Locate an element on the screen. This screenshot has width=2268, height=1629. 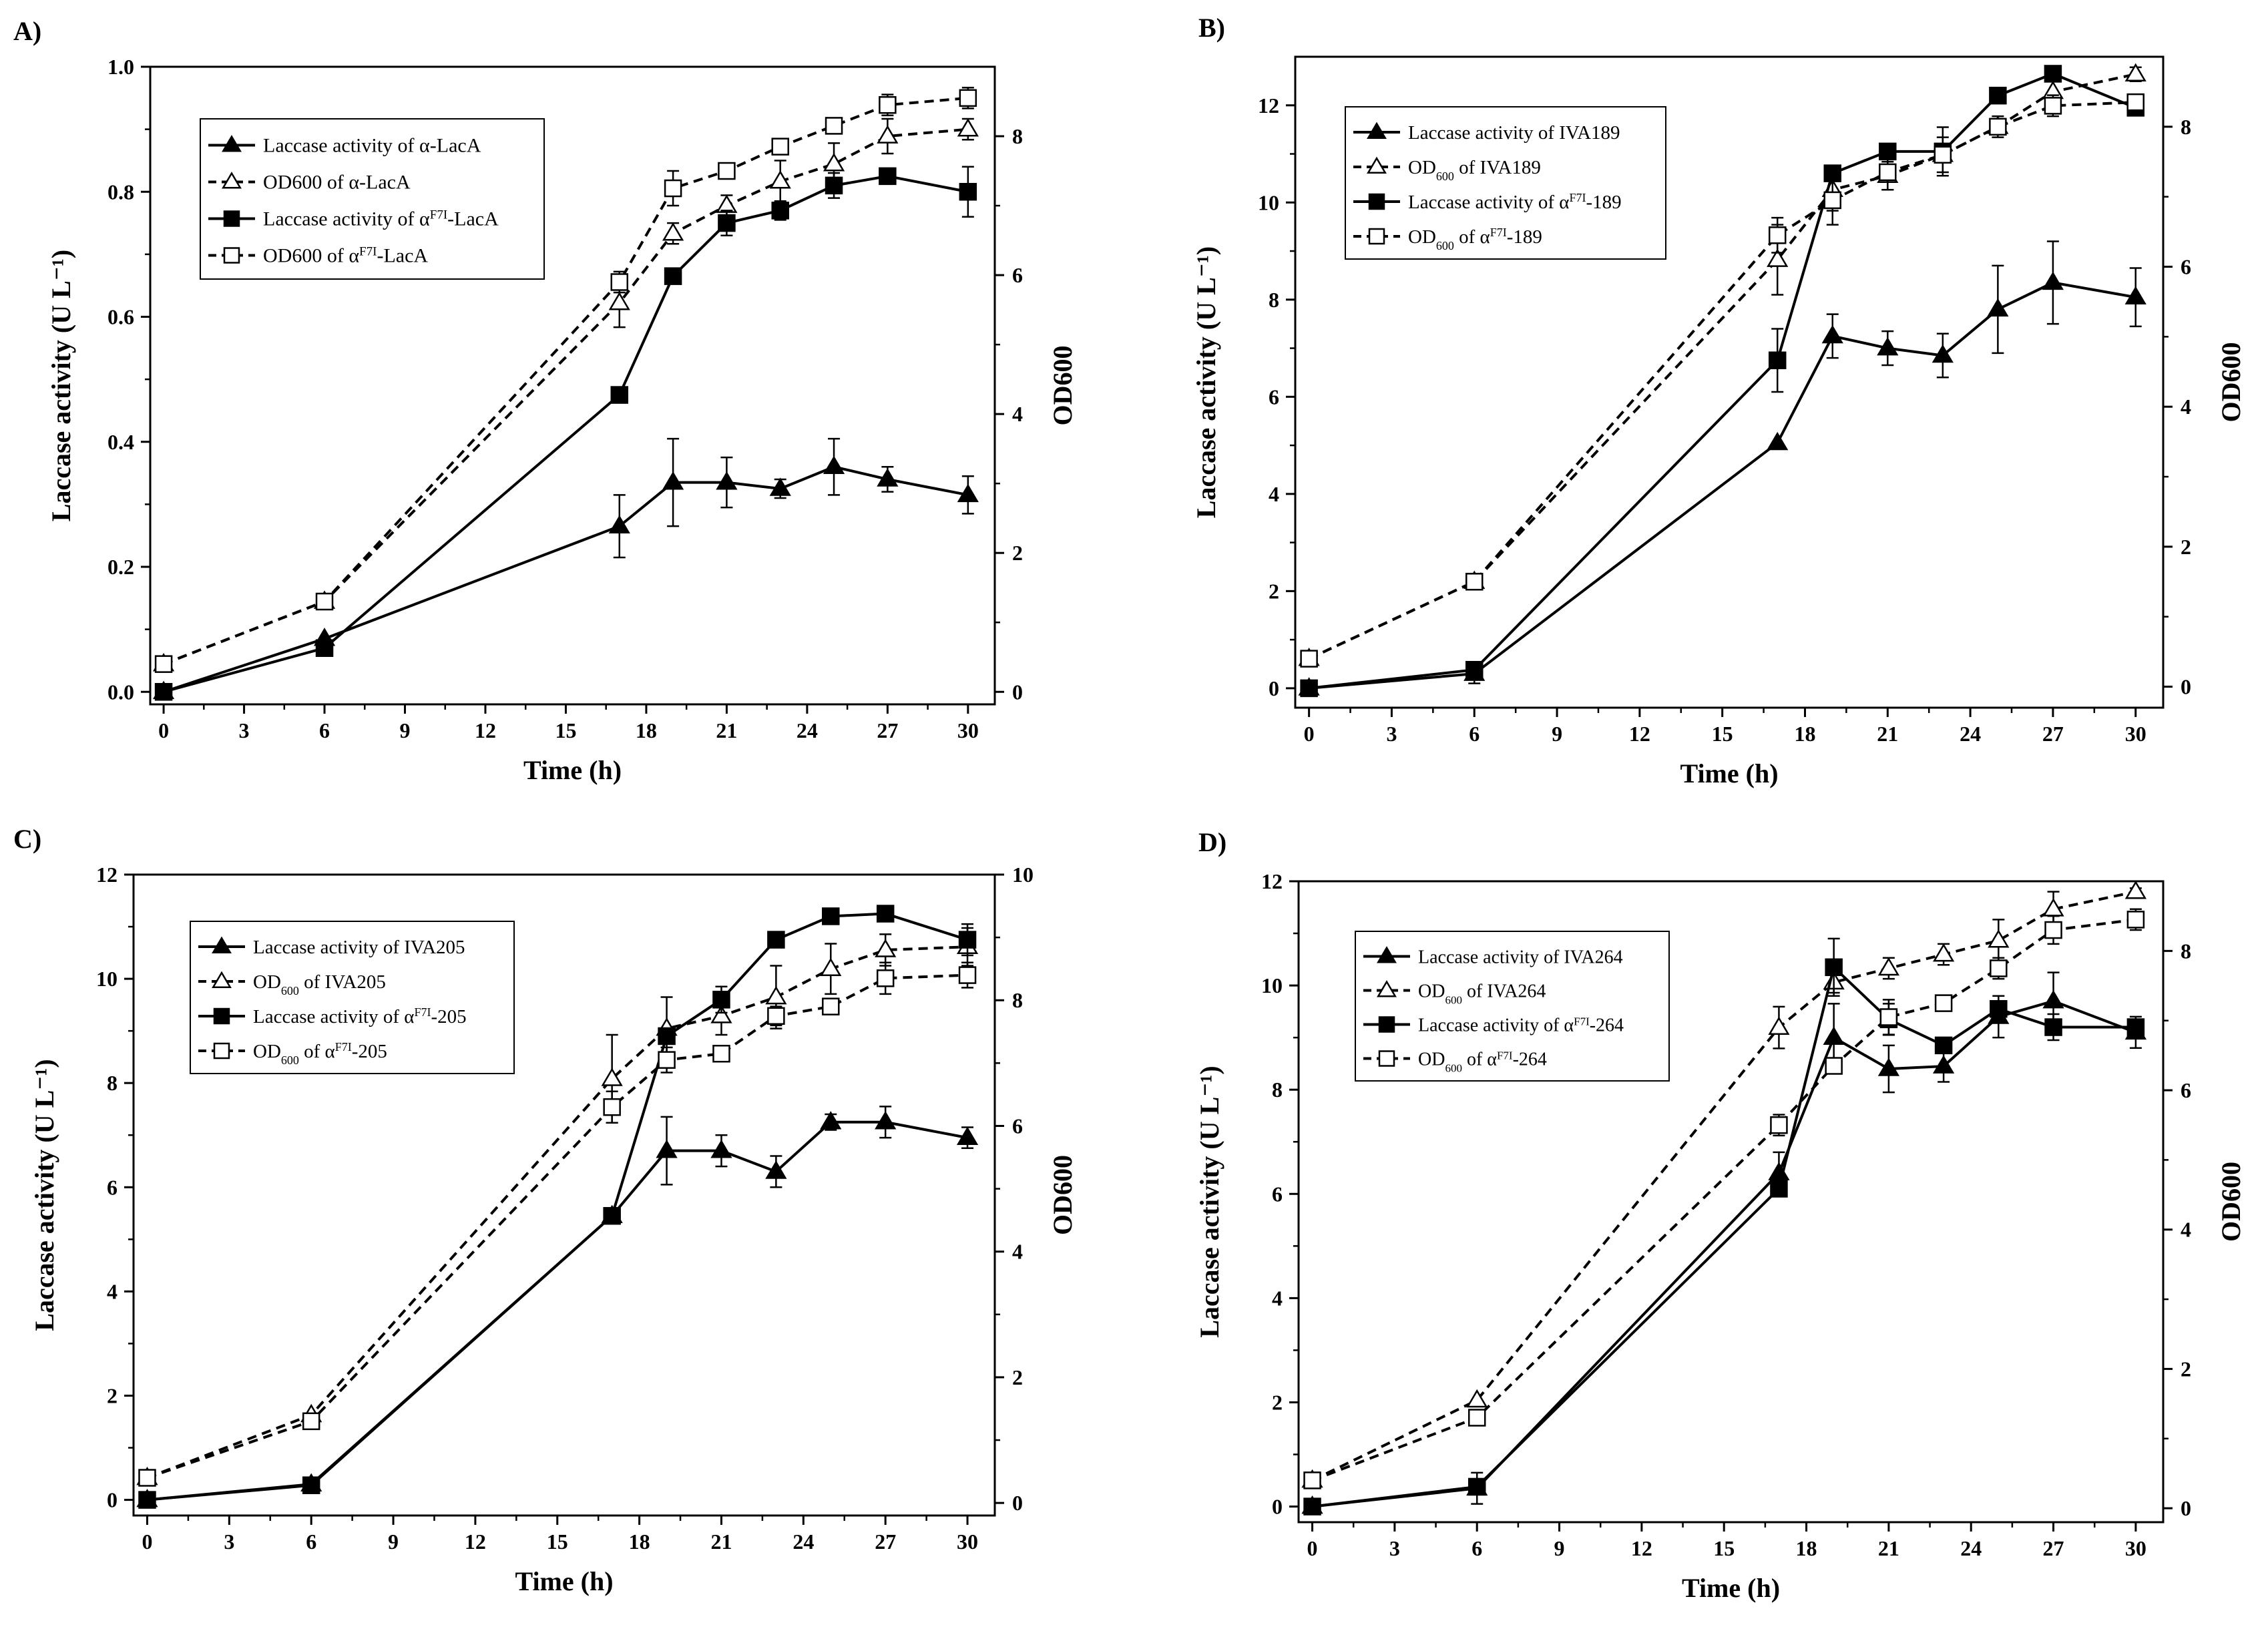
x-tick-label: 21 is located at coordinates (726, 730).